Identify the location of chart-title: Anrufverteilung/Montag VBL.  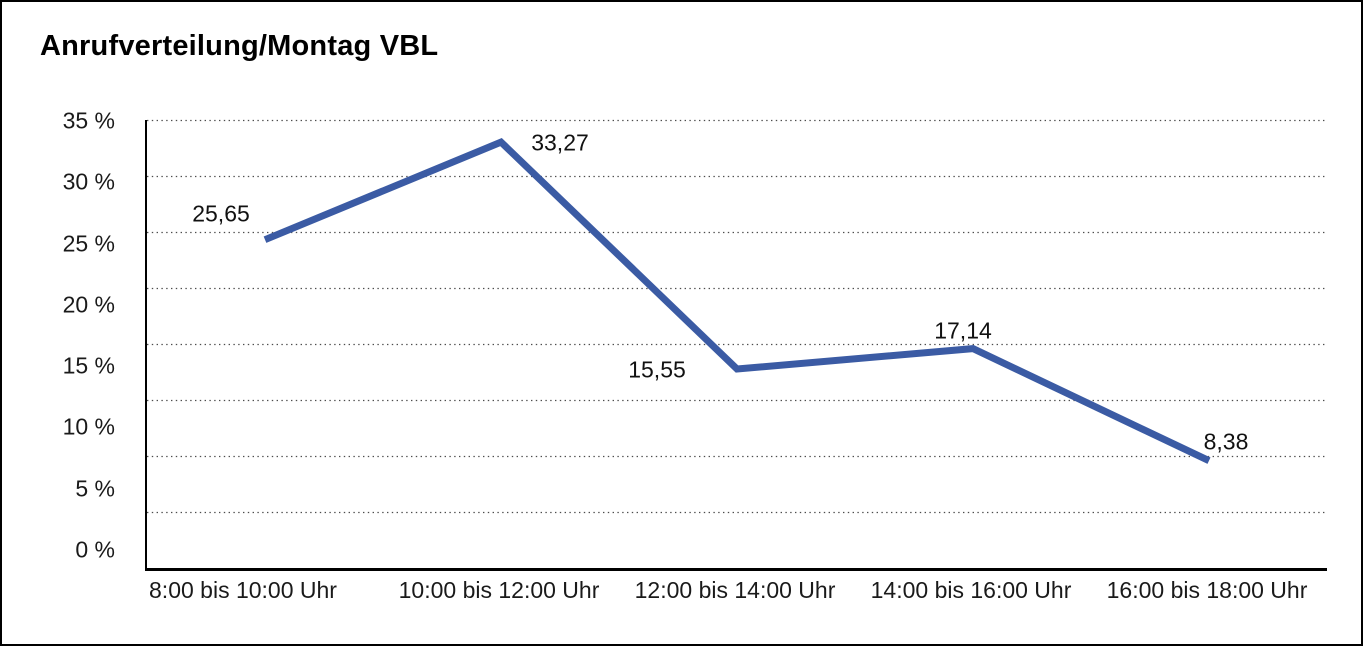
(239, 46).